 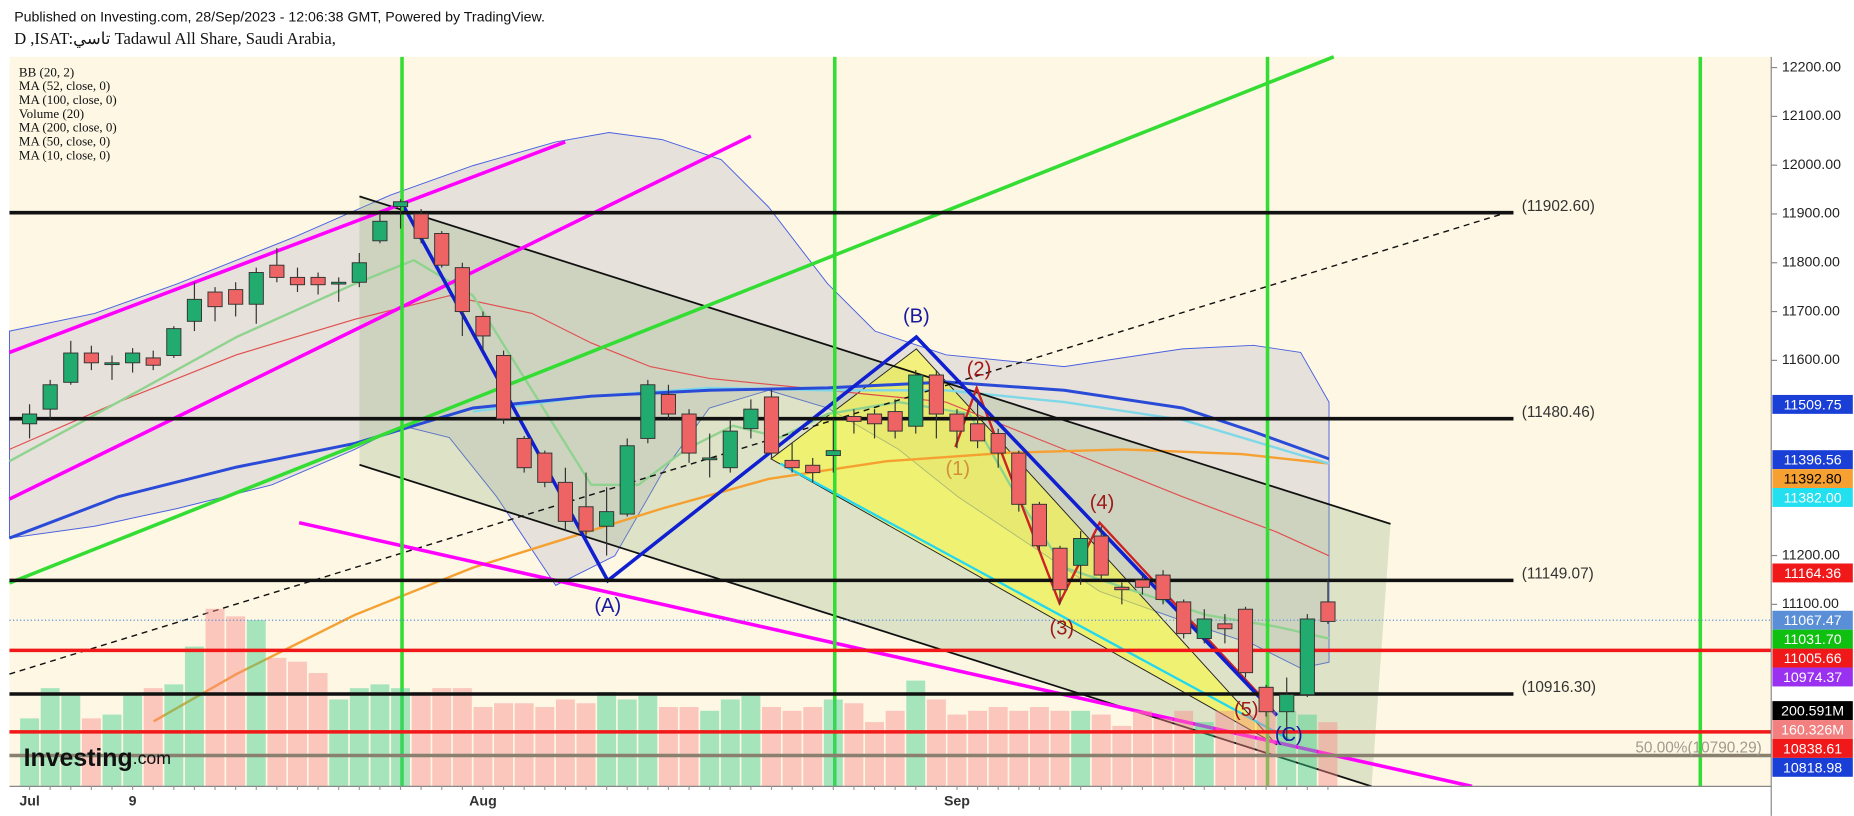 I want to click on price-tag-label: 11382.00, so click(x=1813, y=498).